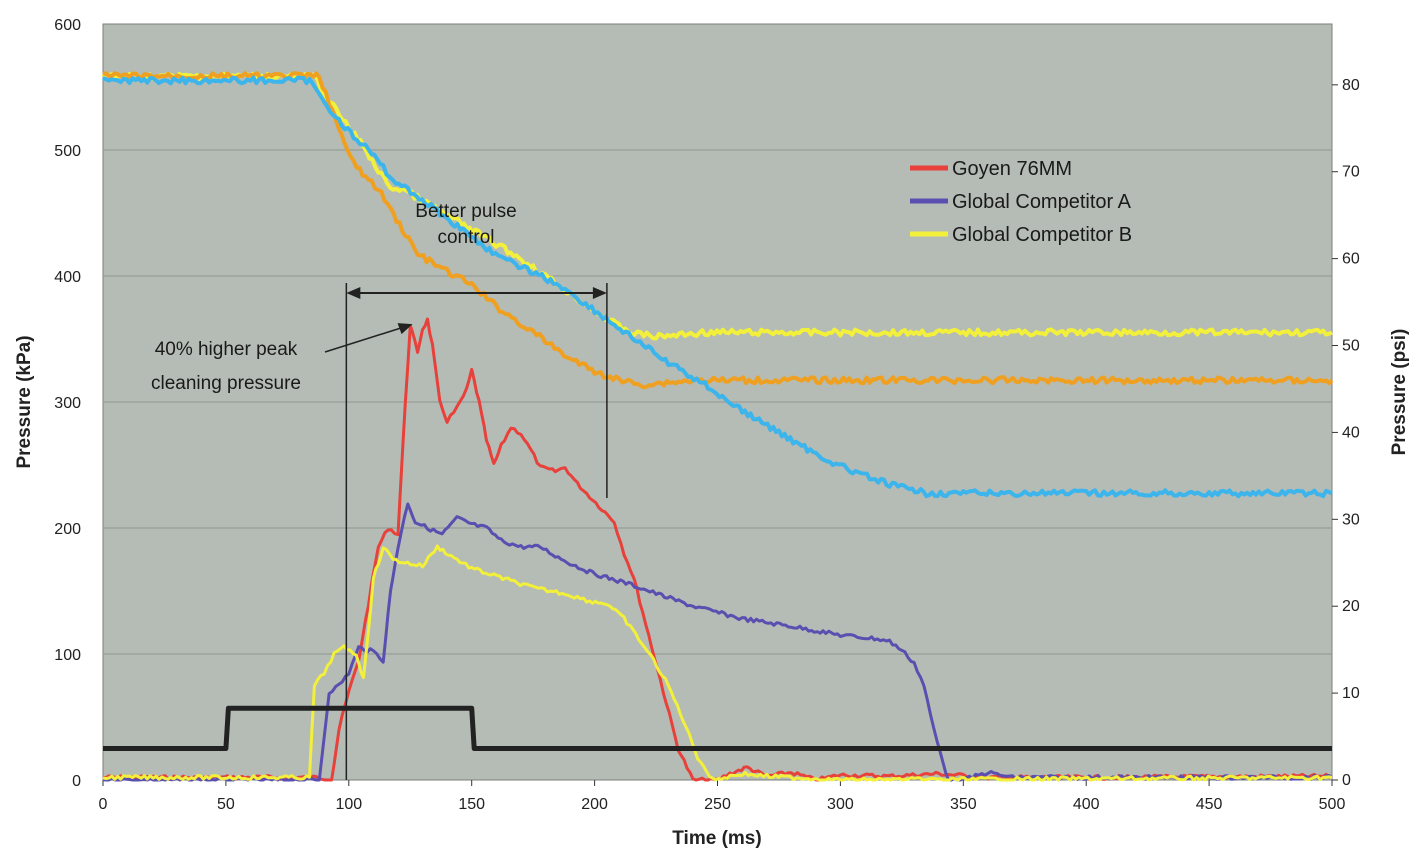  I want to click on y-right-tick-label: 60, so click(1351, 259).